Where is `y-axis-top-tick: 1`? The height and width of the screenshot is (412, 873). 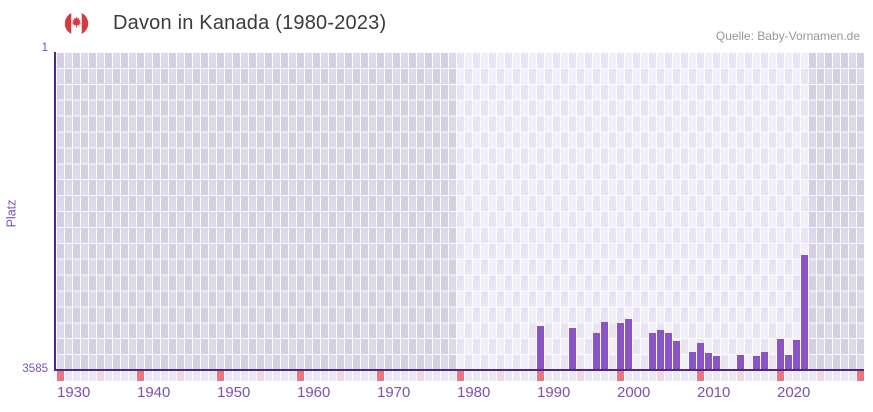
y-axis-top-tick: 1 is located at coordinates (44, 48).